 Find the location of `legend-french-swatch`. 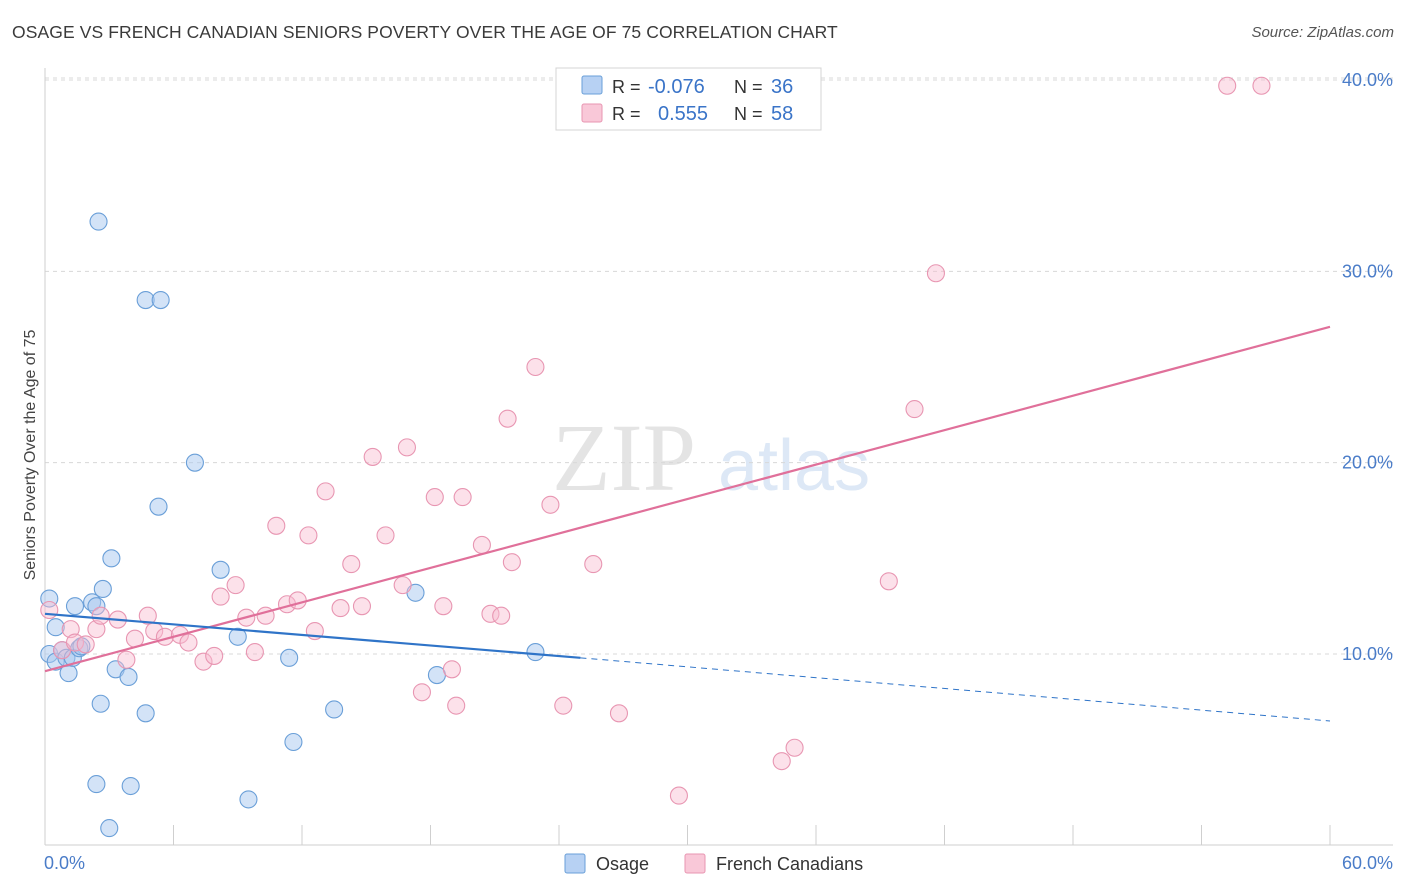

legend-french-swatch is located at coordinates (592, 113).